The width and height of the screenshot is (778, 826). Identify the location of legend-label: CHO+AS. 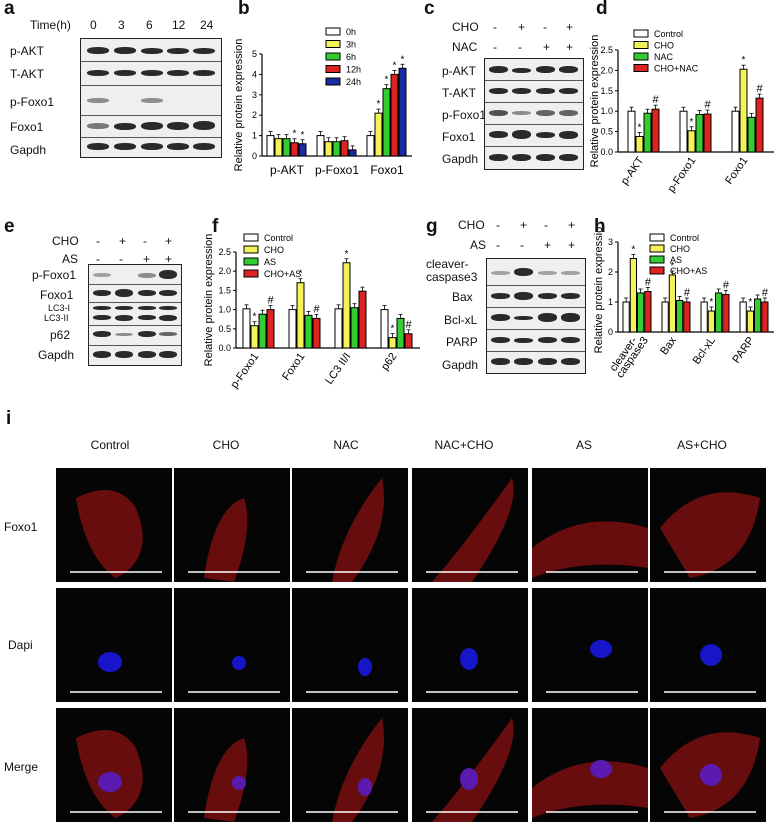
(282, 274).